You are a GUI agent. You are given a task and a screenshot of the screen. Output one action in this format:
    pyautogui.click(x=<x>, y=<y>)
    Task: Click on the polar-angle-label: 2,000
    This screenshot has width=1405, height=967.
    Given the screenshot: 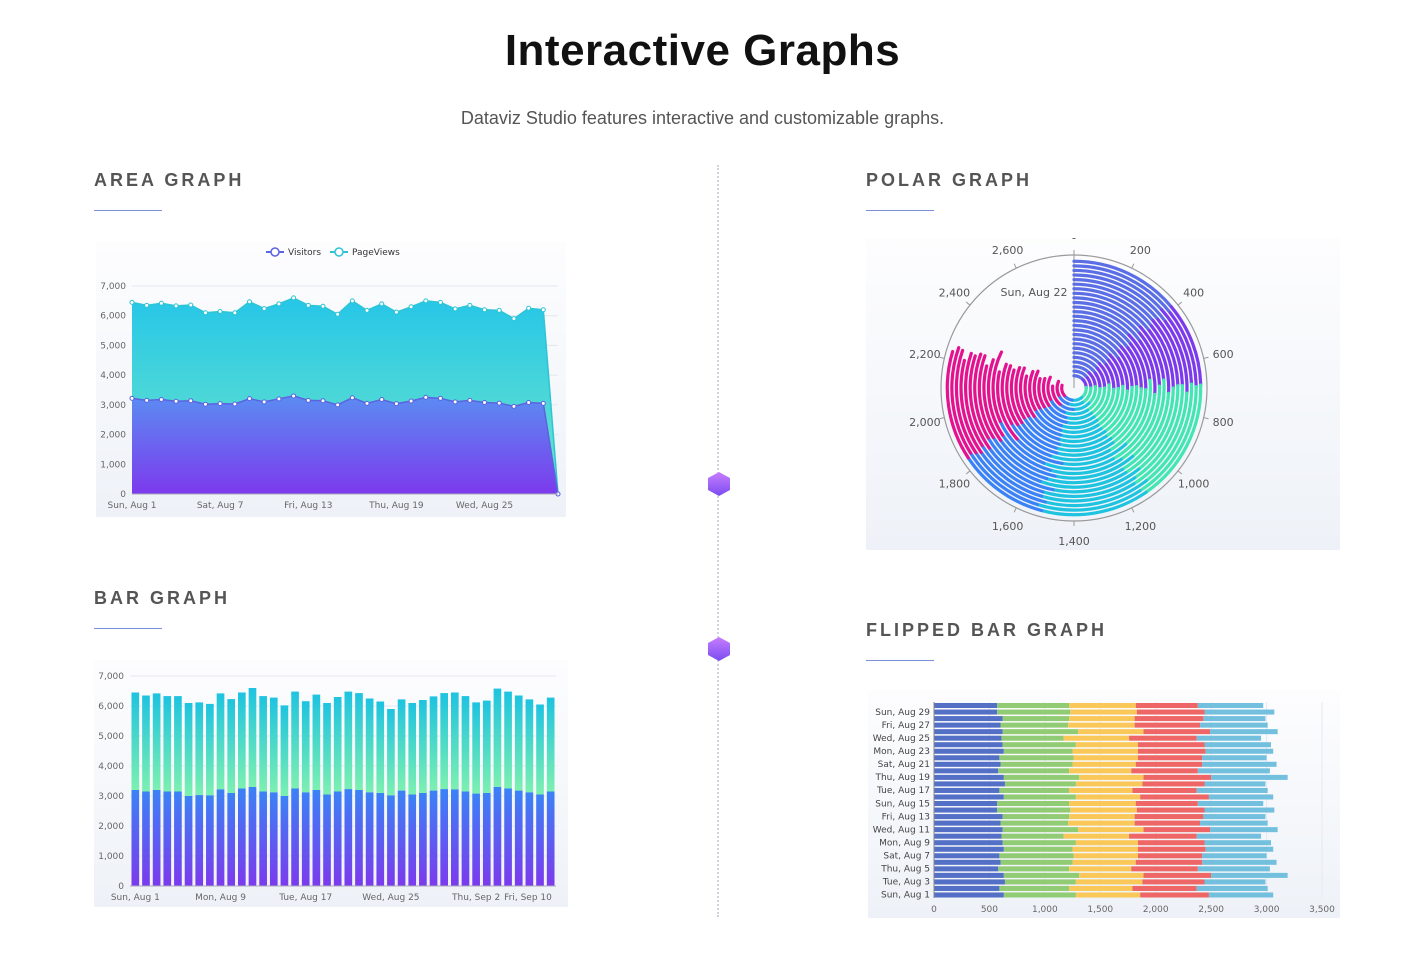 What is the action you would take?
    pyautogui.click(x=925, y=422)
    